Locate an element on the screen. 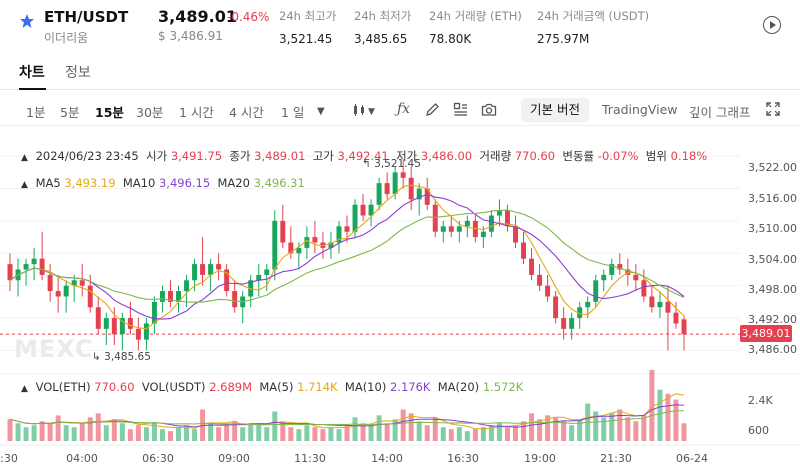 Image resolution: width=800 pixels, height=473 pixels. timeframe-1d: 1 일 is located at coordinates (293, 112).